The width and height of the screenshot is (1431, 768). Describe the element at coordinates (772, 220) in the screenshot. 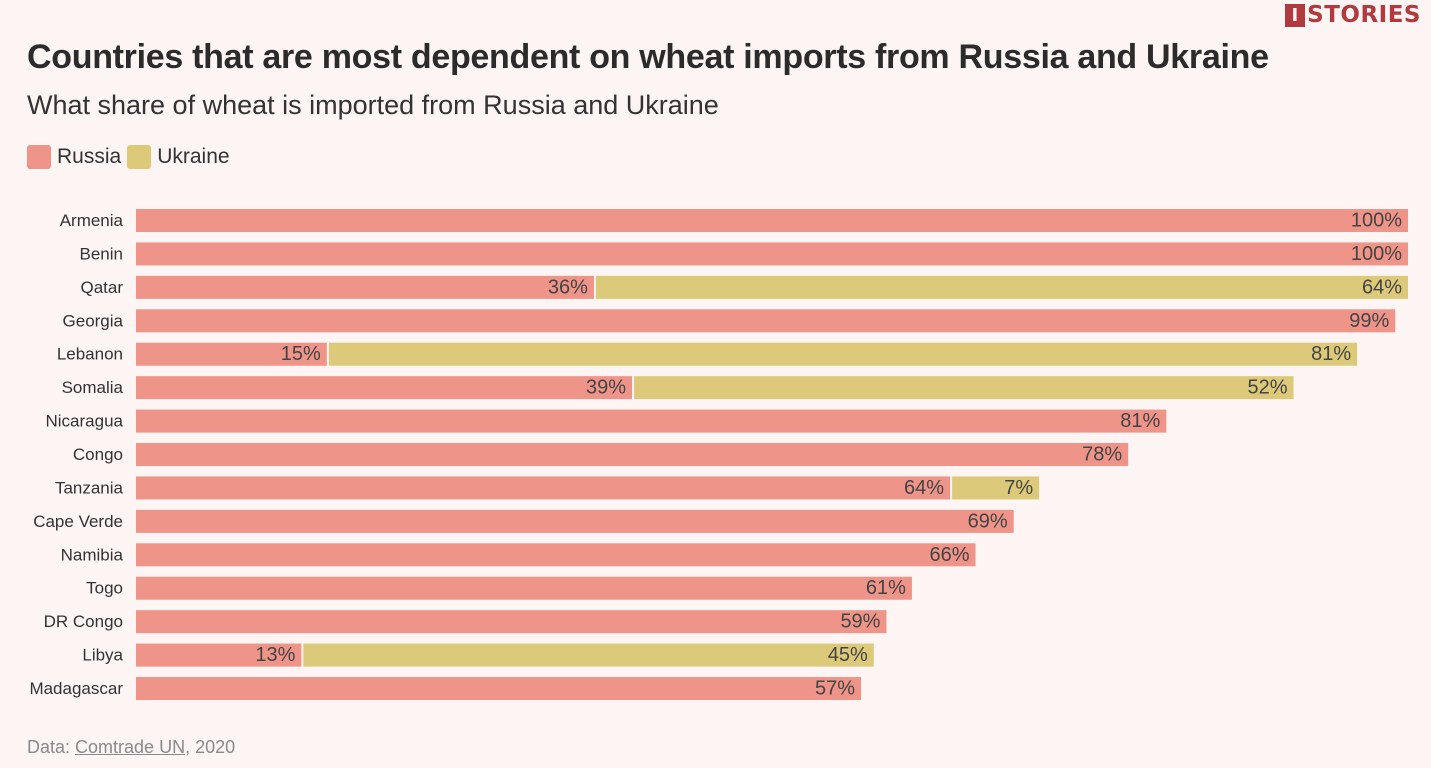

I see `bar-russia-armenia` at that location.